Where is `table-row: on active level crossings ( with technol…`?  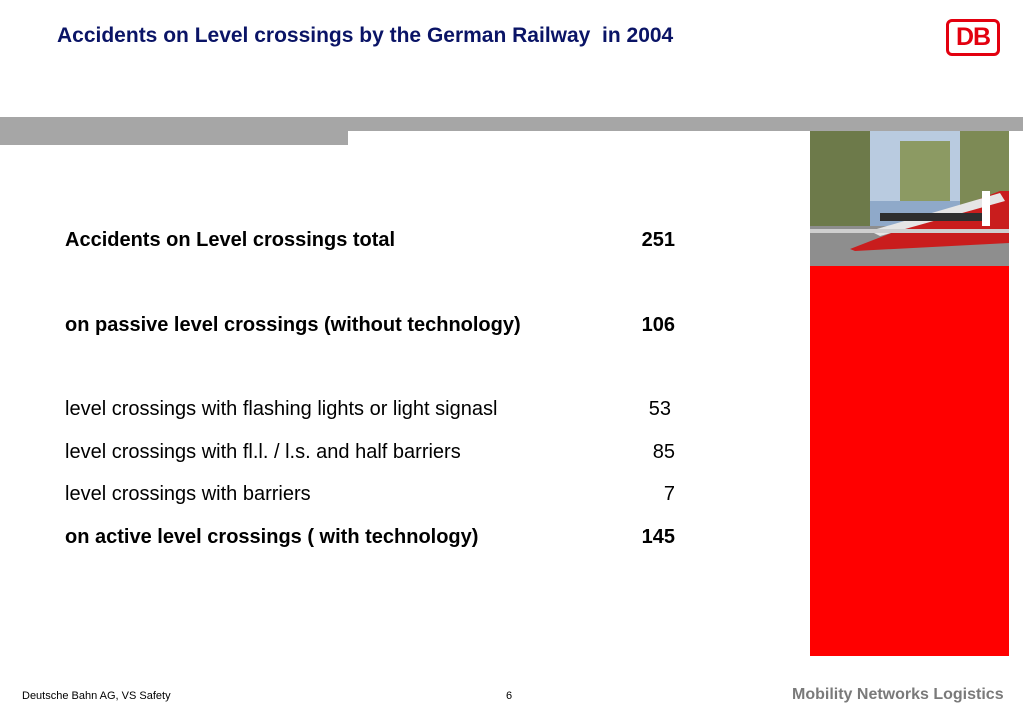
table-row: on active level crossings ( with technol… is located at coordinates (370, 537).